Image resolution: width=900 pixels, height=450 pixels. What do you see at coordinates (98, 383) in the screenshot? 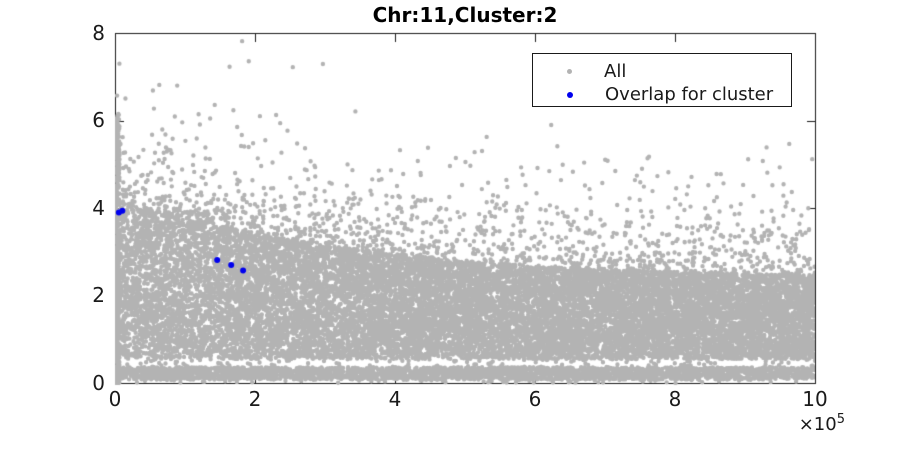
I see `y-tick-label: 0` at bounding box center [98, 383].